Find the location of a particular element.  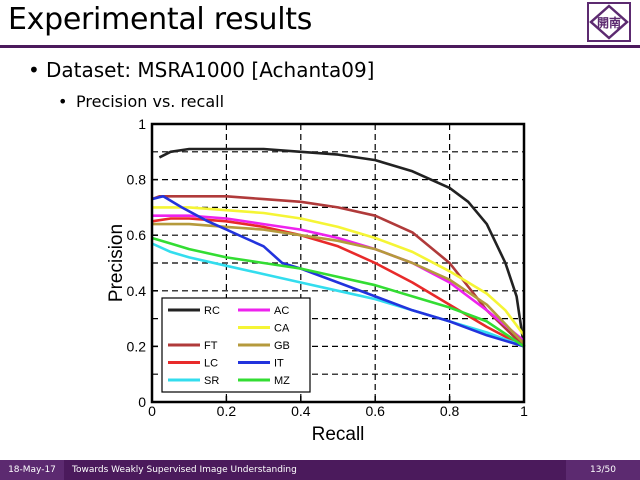

legend-label-it: IT is located at coordinates (279, 364).